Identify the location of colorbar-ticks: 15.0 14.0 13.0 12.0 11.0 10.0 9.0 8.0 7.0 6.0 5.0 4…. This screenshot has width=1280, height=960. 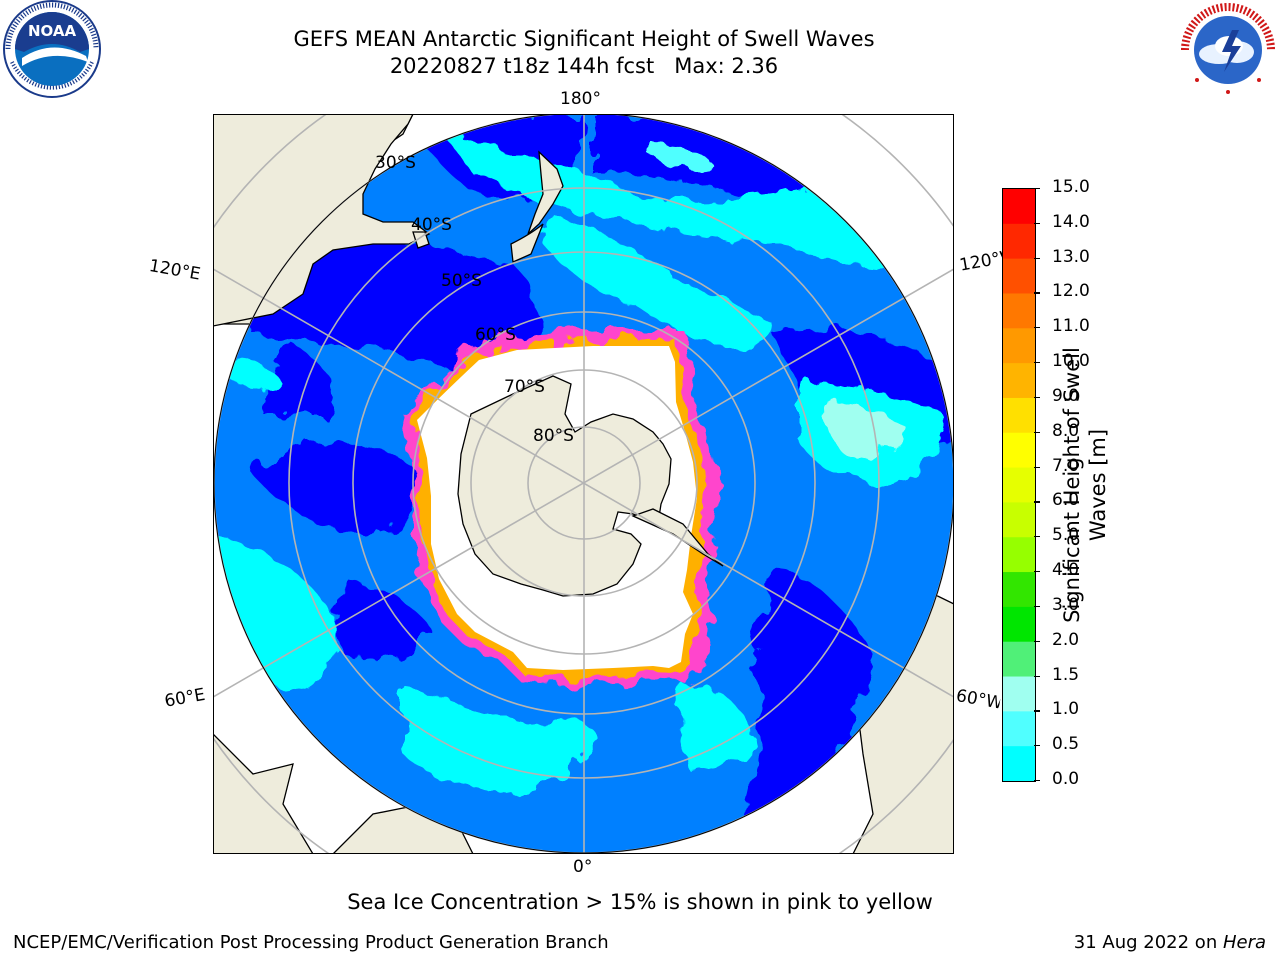
(1074, 483).